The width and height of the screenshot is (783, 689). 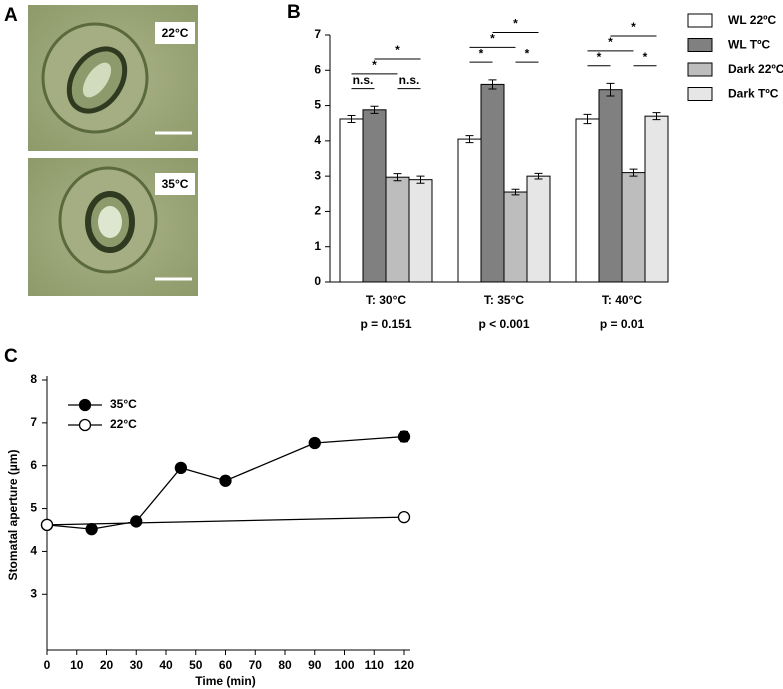 What do you see at coordinates (11, 15) in the screenshot?
I see `panel-label: A` at bounding box center [11, 15].